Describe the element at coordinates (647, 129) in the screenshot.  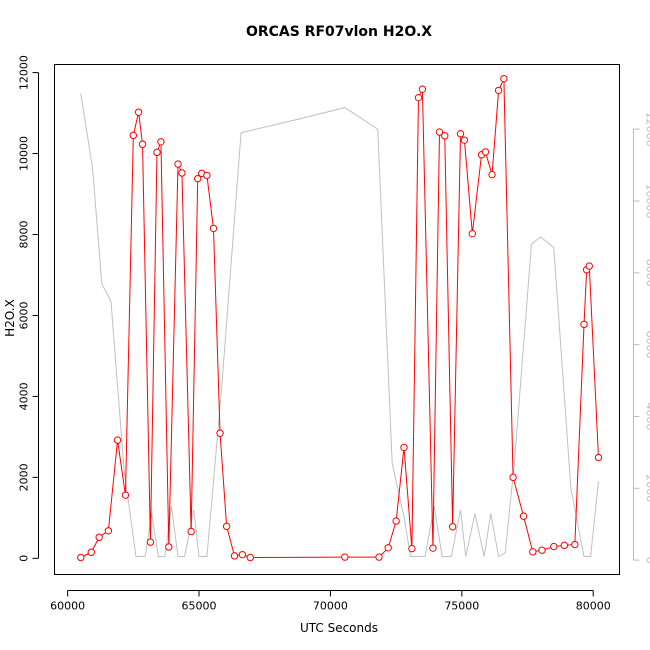
I see `y2-tick-label: 12000` at that location.